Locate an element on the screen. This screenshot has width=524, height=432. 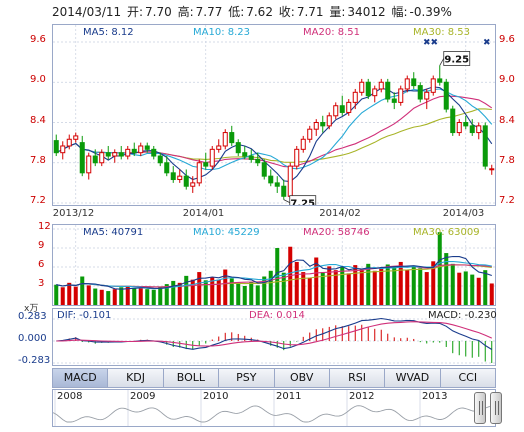
price-tick-right: 9.0 is located at coordinates (507, 80).